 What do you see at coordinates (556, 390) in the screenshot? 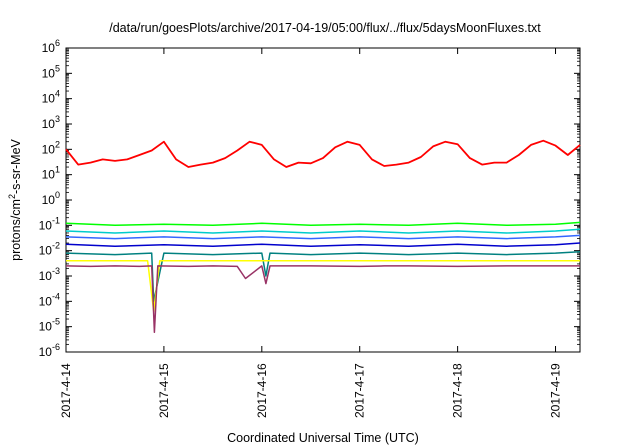
I see `x-tick-label: 2017-4-19` at bounding box center [556, 390].